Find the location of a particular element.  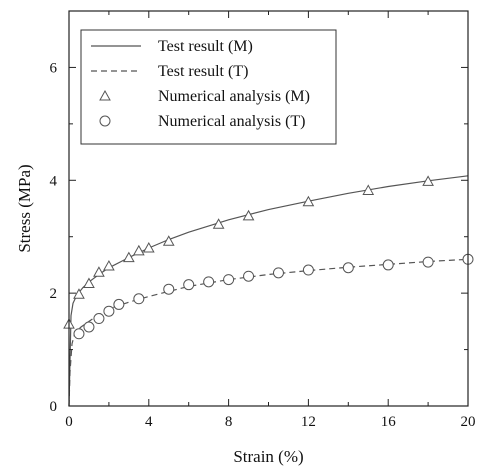

x-tick-label: 8 is located at coordinates (229, 422).